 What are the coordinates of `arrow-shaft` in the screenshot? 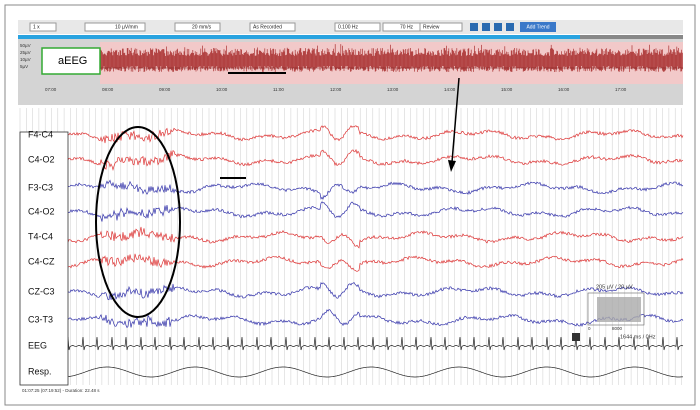 It's located at (455, 120).